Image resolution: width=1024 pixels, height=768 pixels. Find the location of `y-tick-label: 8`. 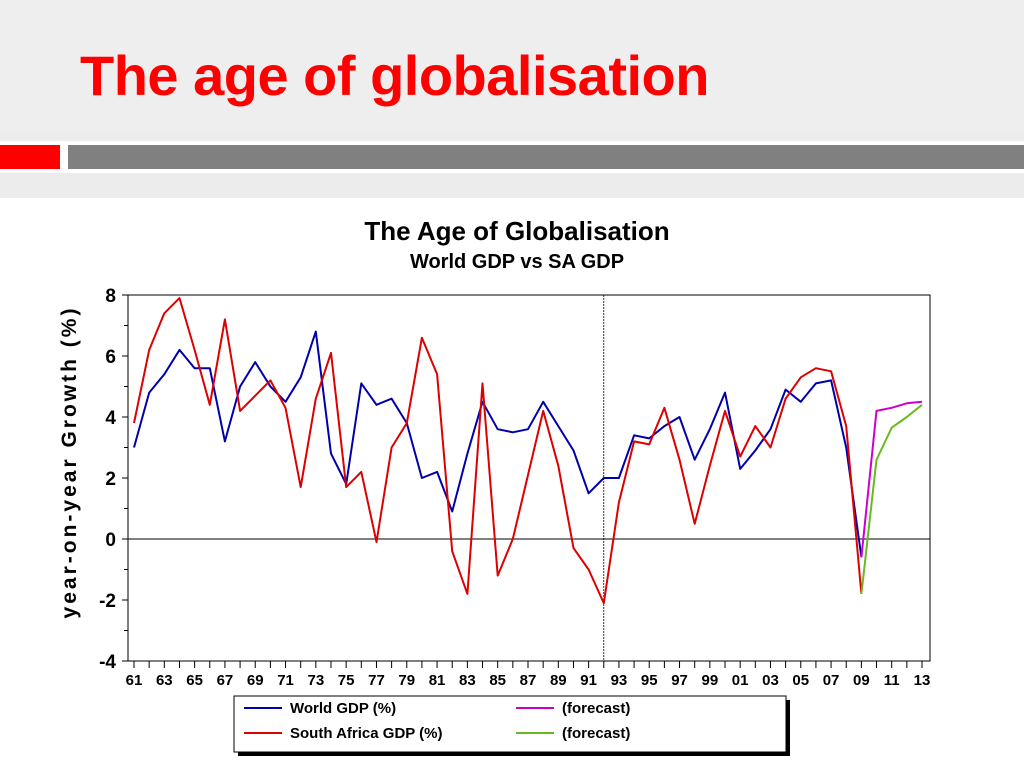

y-tick-label: 8 is located at coordinates (110, 296).